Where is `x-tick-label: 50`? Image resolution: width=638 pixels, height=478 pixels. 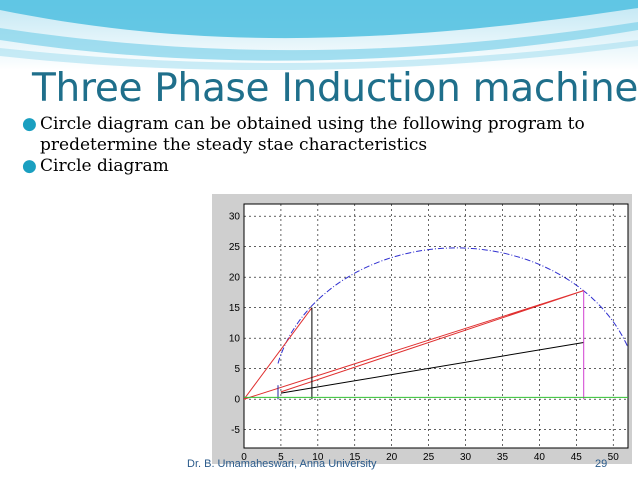 x-tick-label: 50 is located at coordinates (614, 457).